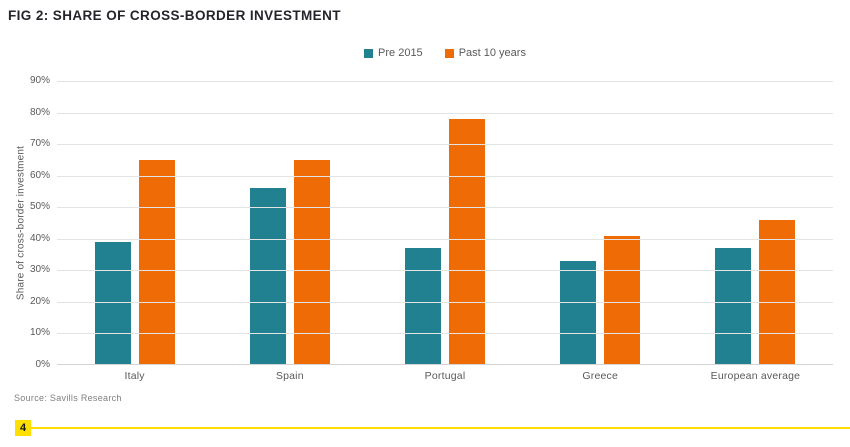 This screenshot has height=447, width=850. Describe the element at coordinates (600, 223) in the screenshot. I see `bar-group-greece` at that location.